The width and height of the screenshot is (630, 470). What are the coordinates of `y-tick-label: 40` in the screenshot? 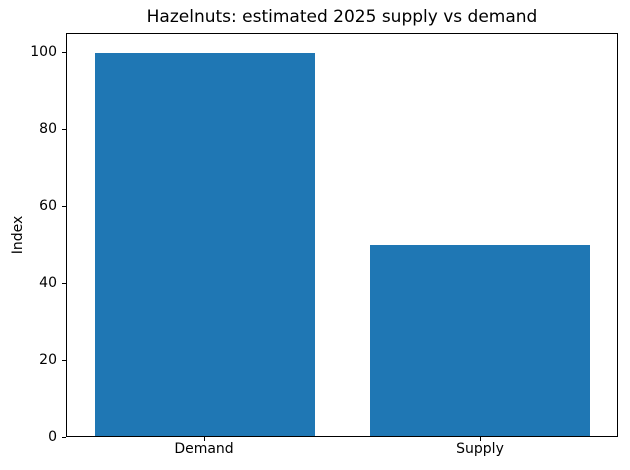 It's located at (48, 283).